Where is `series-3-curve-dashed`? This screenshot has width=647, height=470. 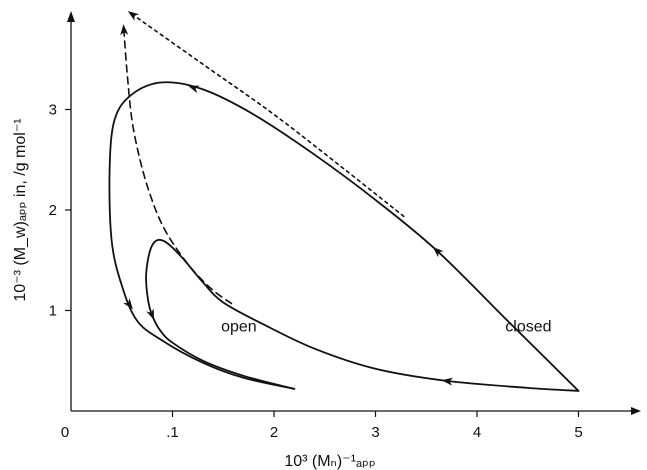
series-3-curve-dashed is located at coordinates (178, 166).